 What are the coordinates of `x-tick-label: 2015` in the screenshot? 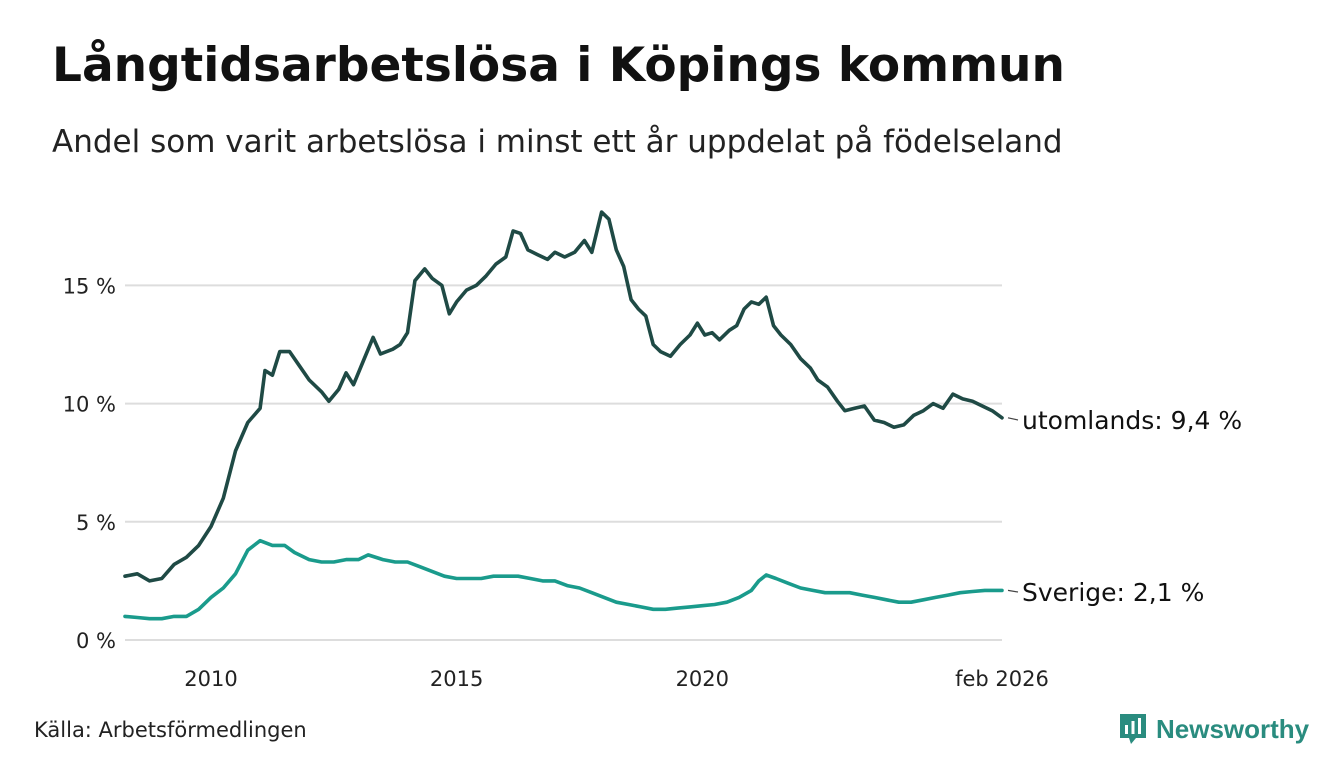 It's located at (456, 679).